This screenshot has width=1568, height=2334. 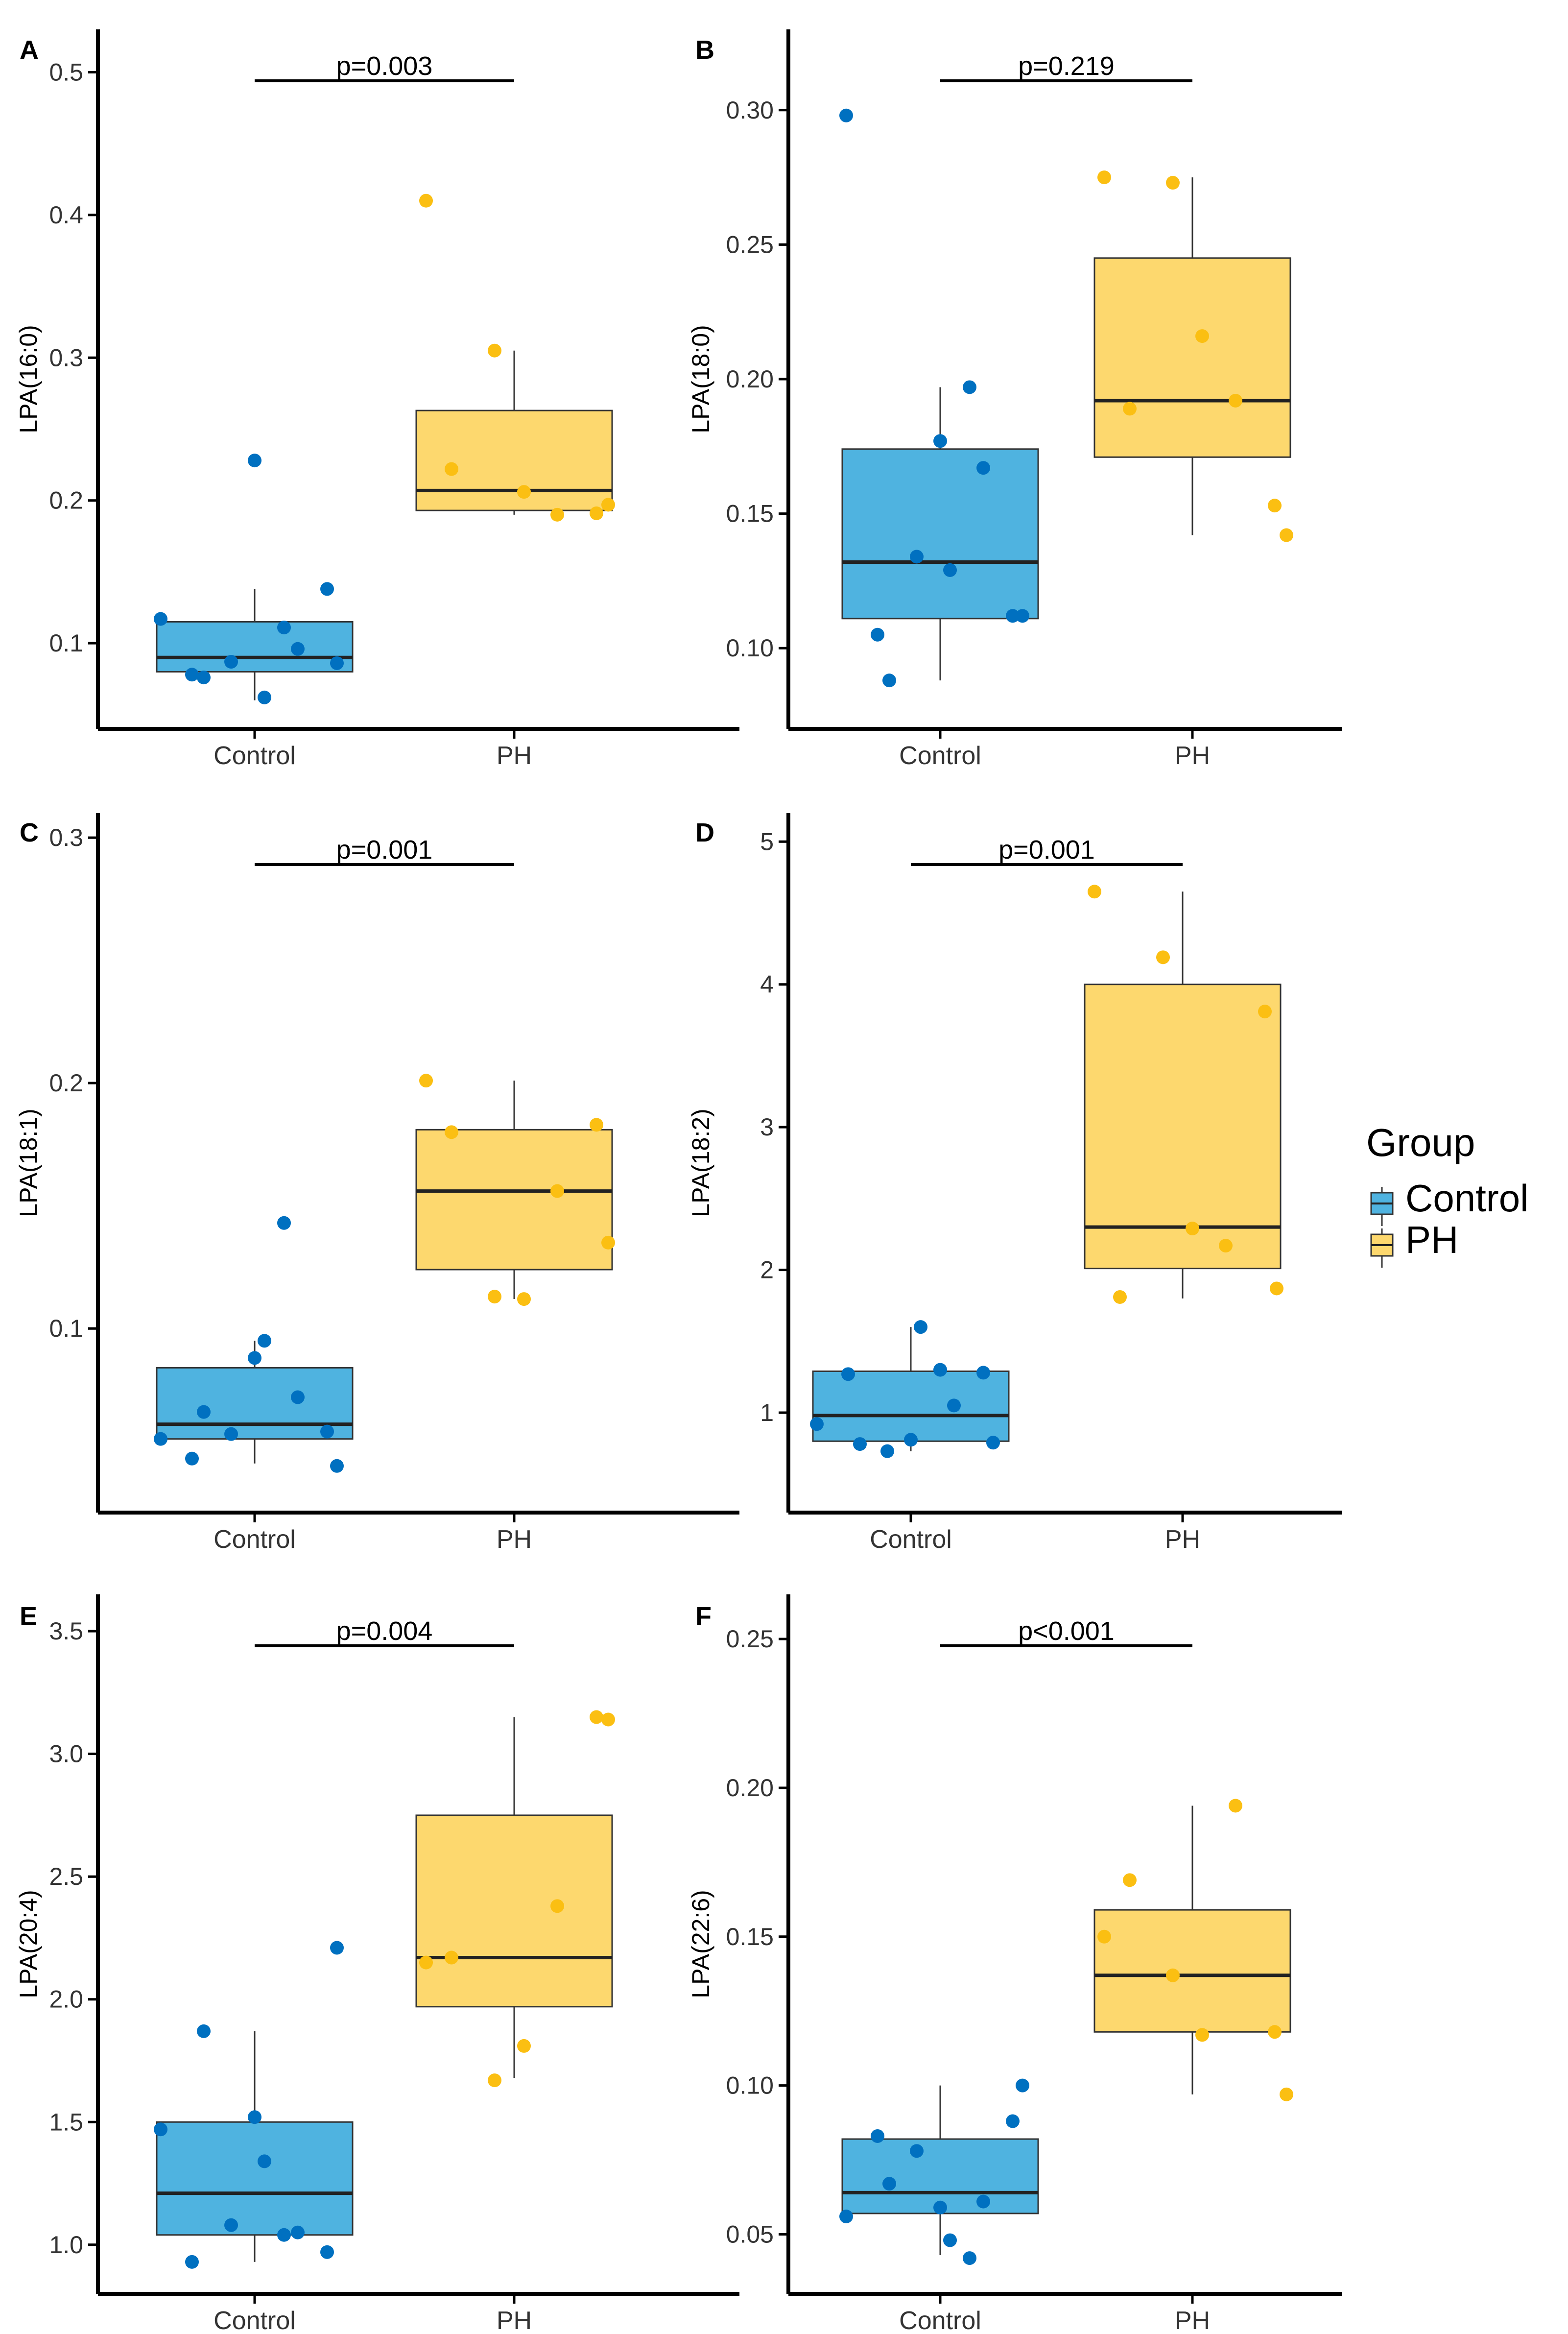 I want to click on p-value-label: p=0.003, so click(x=384, y=66).